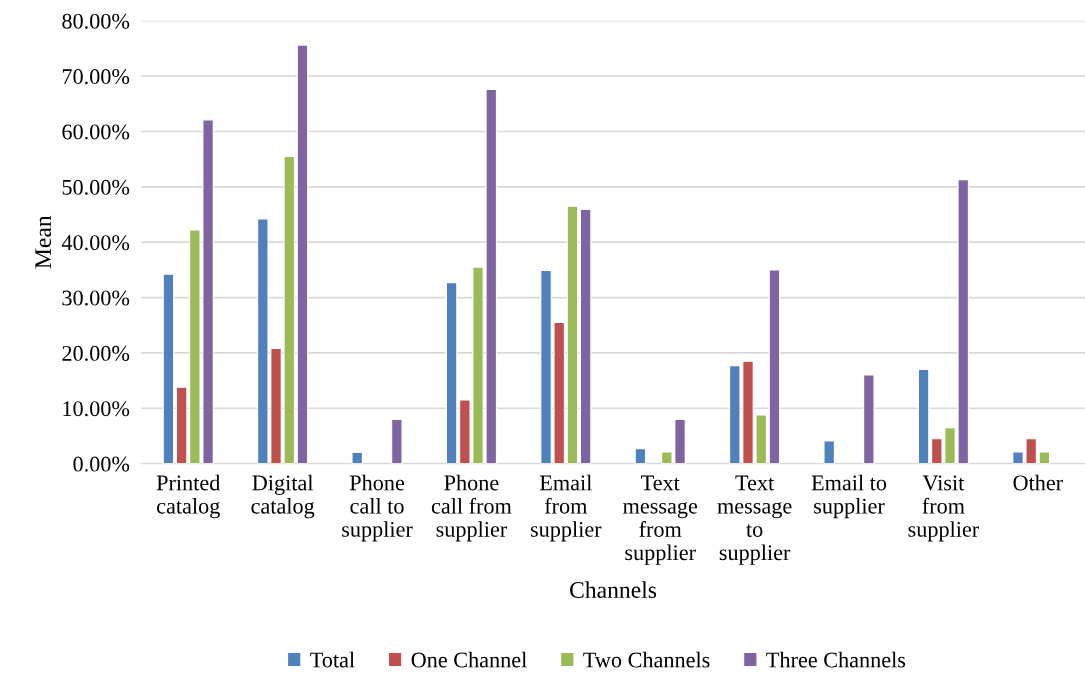  What do you see at coordinates (613, 589) in the screenshot?
I see `x-axis-title: Channels` at bounding box center [613, 589].